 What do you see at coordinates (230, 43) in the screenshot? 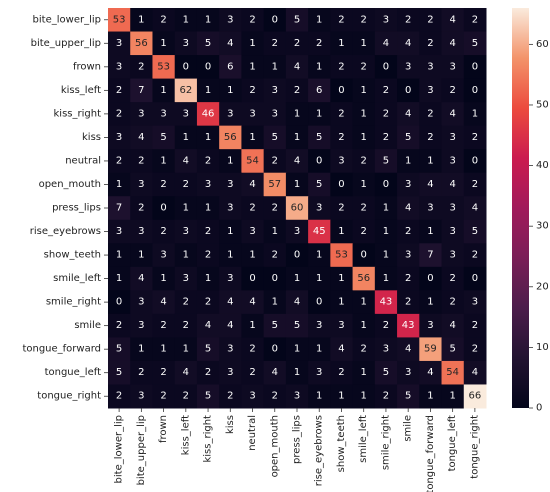
I see `heatmap-cell-bite_upper_lip-kiss` at bounding box center [230, 43].